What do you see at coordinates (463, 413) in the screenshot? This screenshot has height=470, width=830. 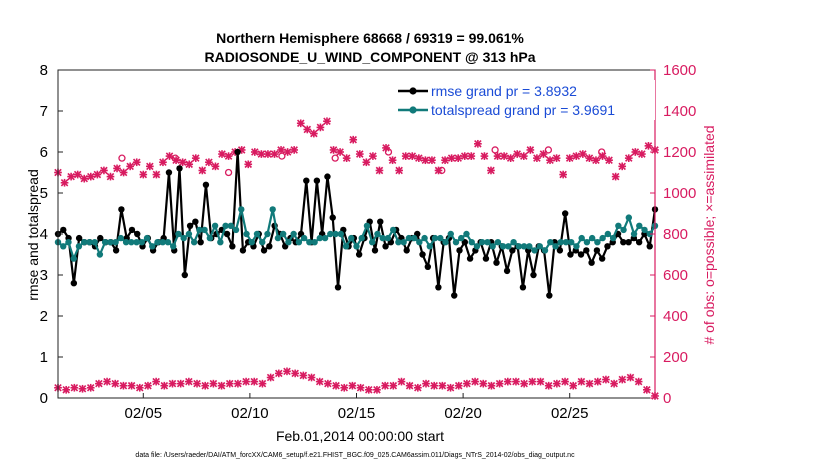 I see `x-tick-label: 02/20` at bounding box center [463, 413].